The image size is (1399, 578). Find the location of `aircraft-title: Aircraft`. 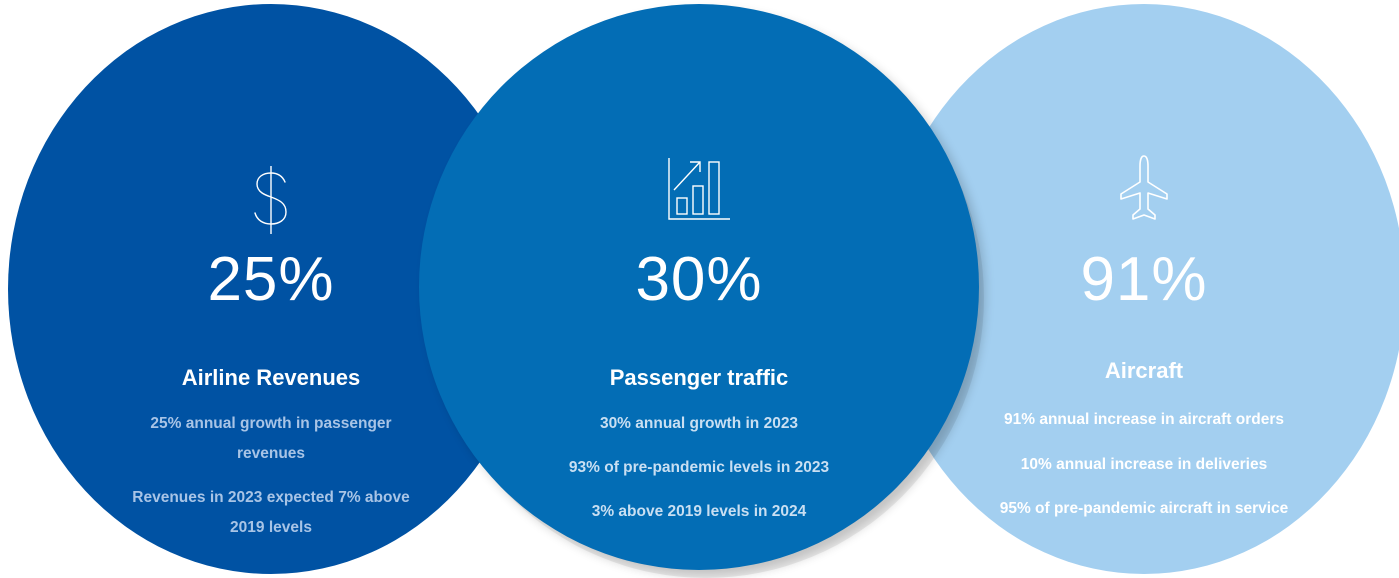

aircraft-title: Aircraft is located at coordinates (1144, 370).